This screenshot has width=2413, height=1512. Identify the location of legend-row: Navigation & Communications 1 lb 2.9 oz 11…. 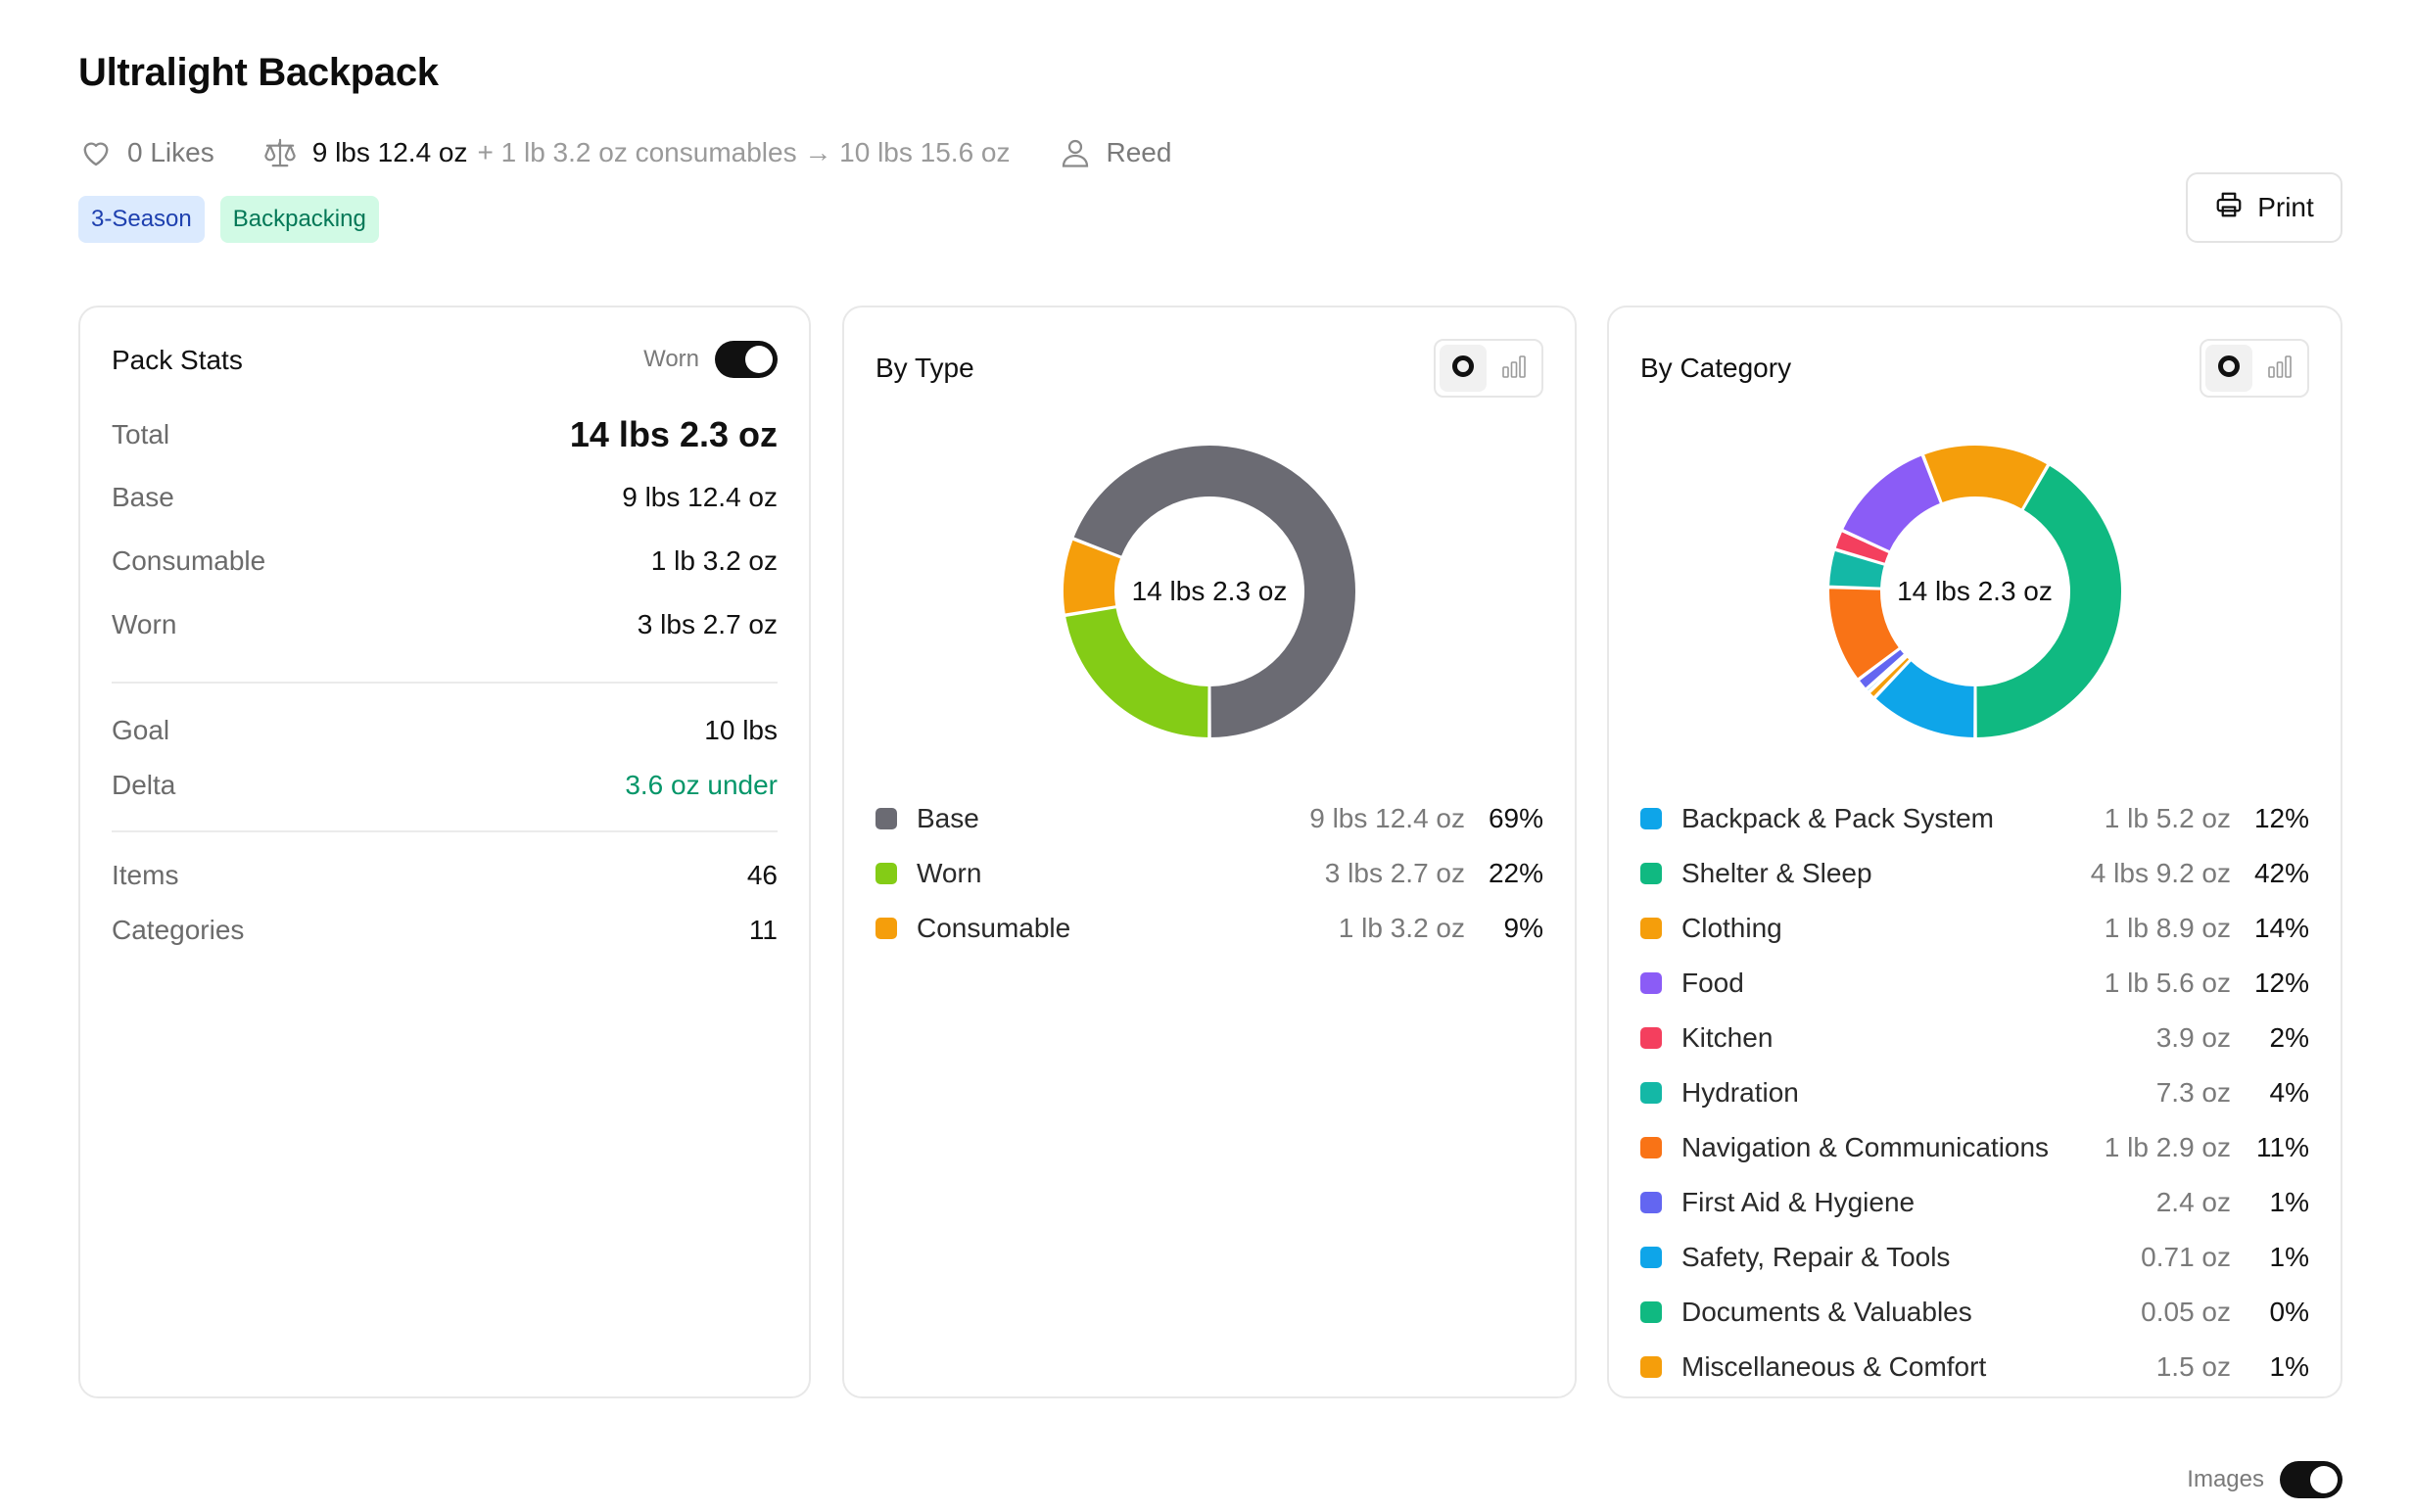
(1974, 1147).